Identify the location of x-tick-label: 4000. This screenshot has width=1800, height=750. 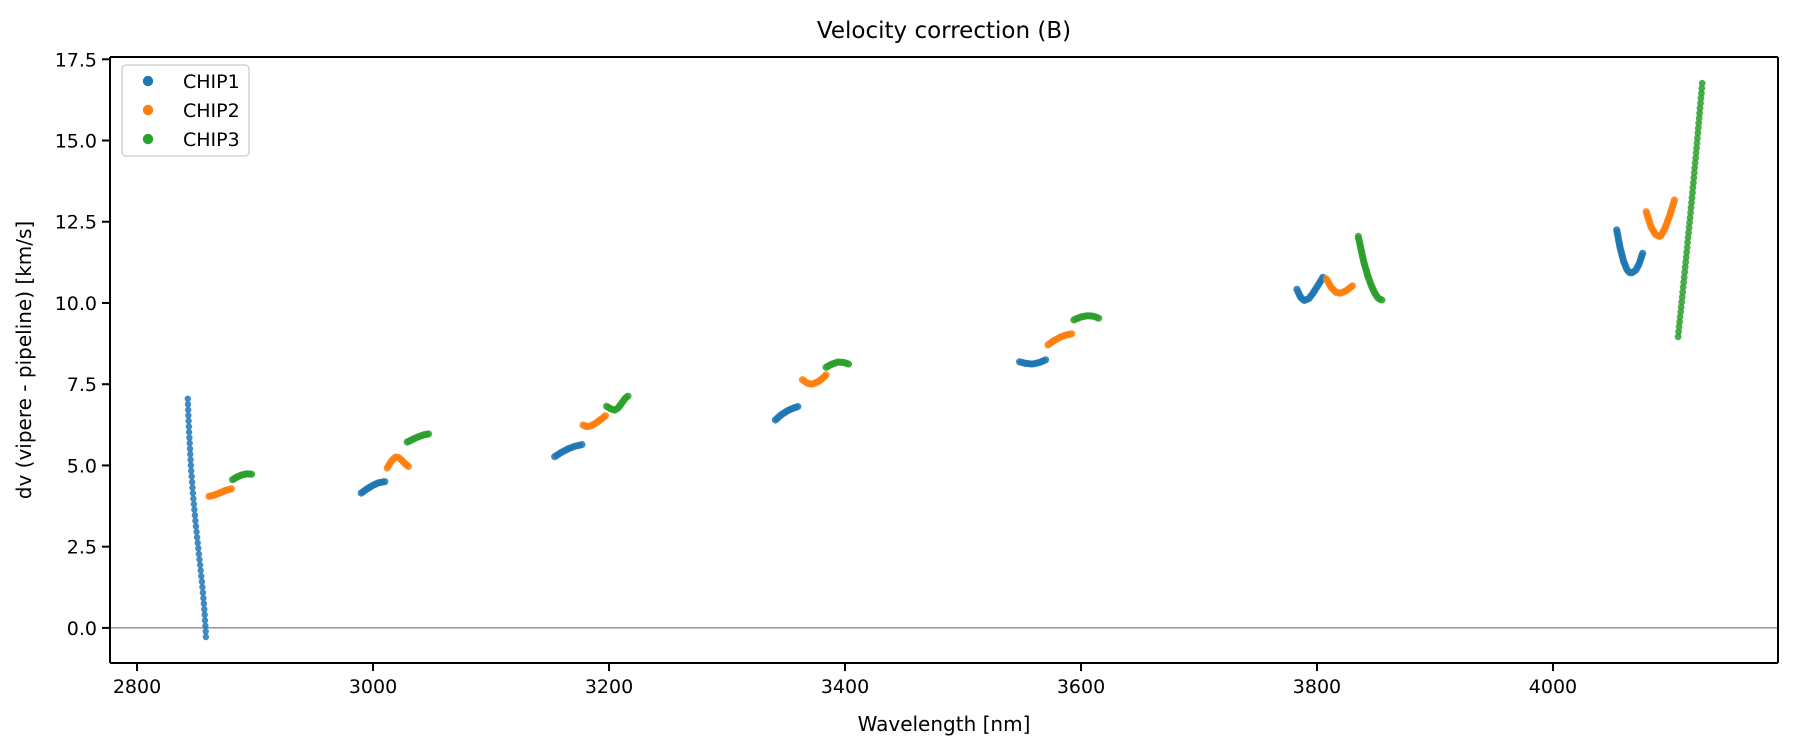
(1553, 687).